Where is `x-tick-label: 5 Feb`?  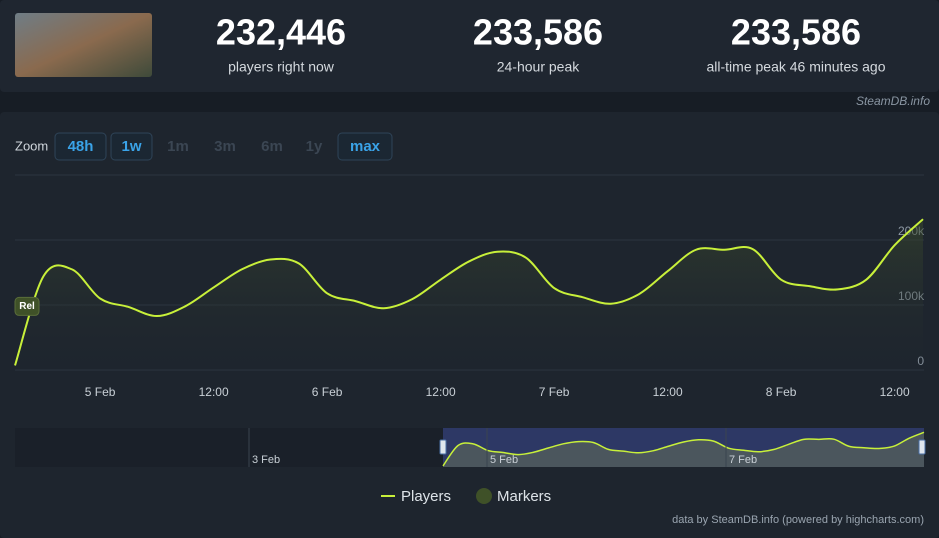 x-tick-label: 5 Feb is located at coordinates (100, 392).